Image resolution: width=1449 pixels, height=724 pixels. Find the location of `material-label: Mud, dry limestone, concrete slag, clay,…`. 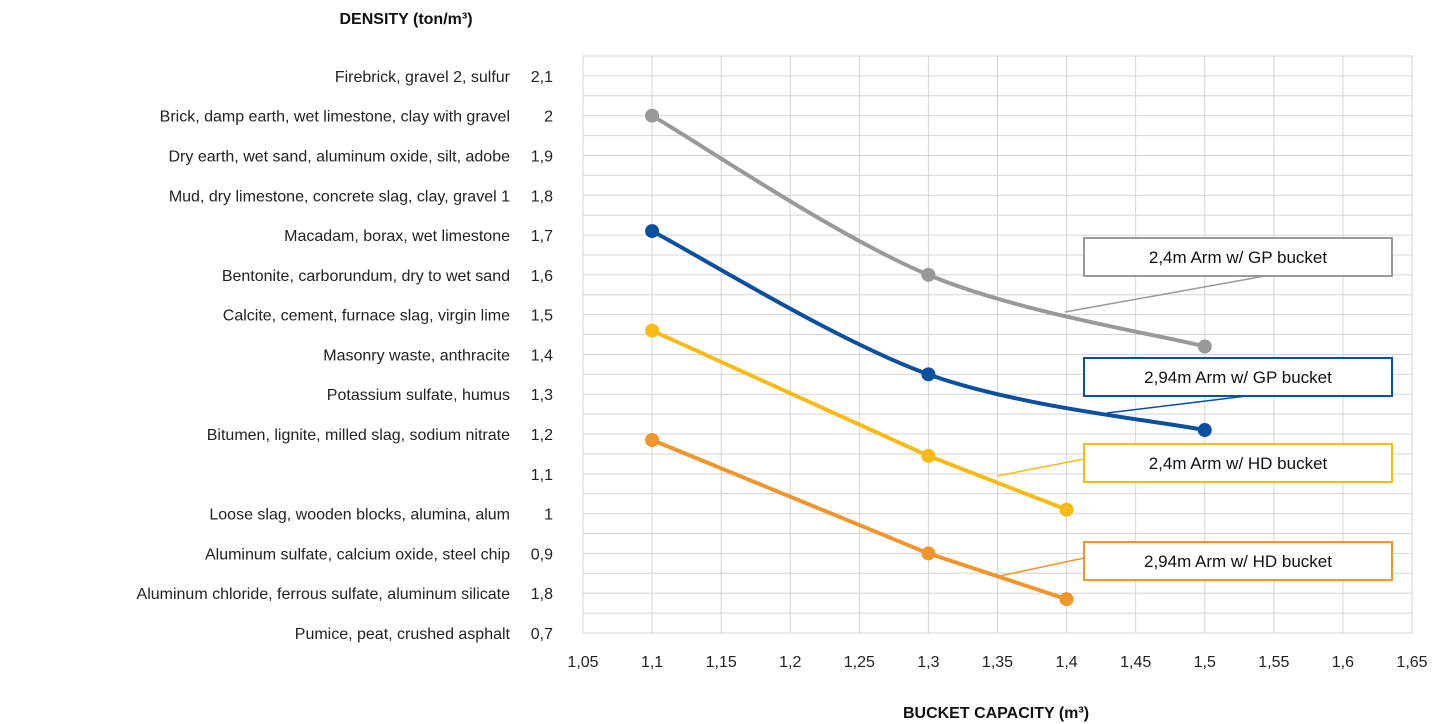

material-label: Mud, dry limestone, concrete slag, clay,… is located at coordinates (339, 196).